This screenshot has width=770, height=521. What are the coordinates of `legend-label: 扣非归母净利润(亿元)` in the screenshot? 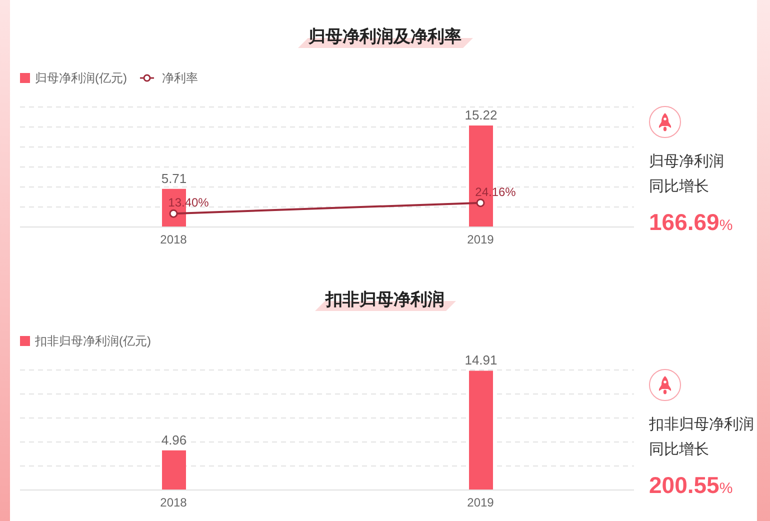 It's located at (93, 341).